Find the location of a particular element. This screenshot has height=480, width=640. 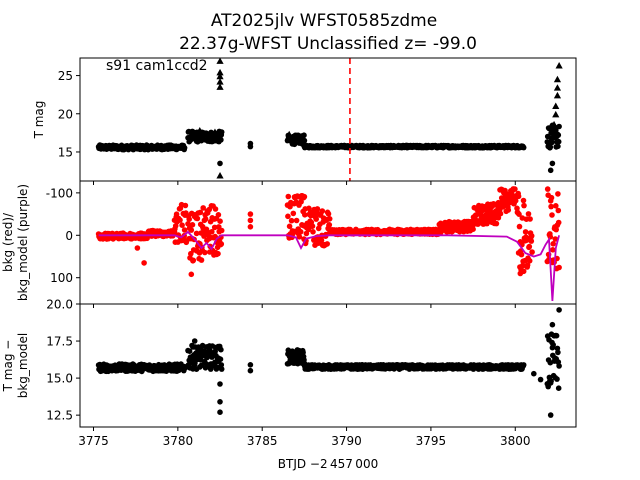

x-axis-label: BTJD −2 457 000 is located at coordinates (328, 464).